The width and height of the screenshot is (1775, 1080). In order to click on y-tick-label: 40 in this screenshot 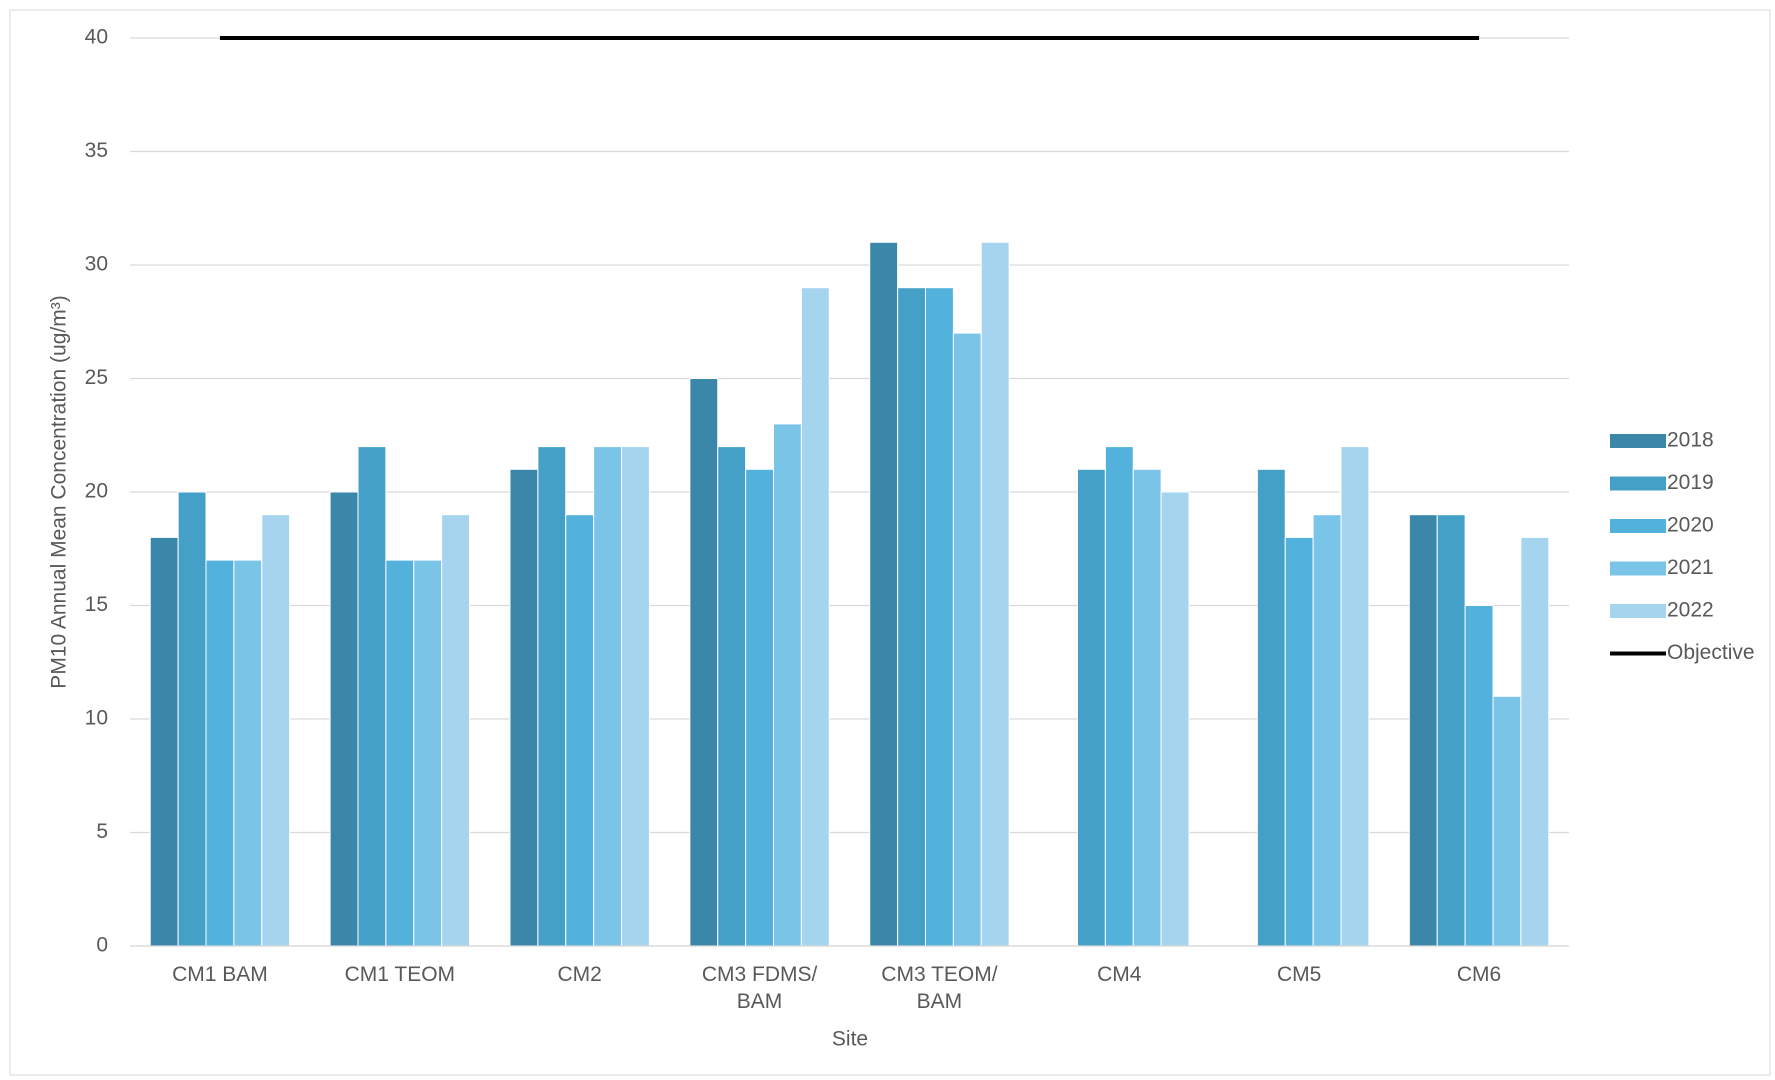, I will do `click(96, 37)`.